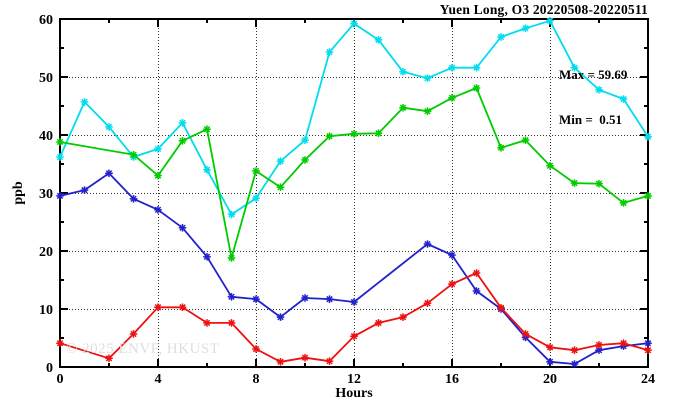 Image resolution: width=674 pixels, height=409 pixels. I want to click on chart-title: Yuen Long, O3 20220508-20220511, so click(543, 9).